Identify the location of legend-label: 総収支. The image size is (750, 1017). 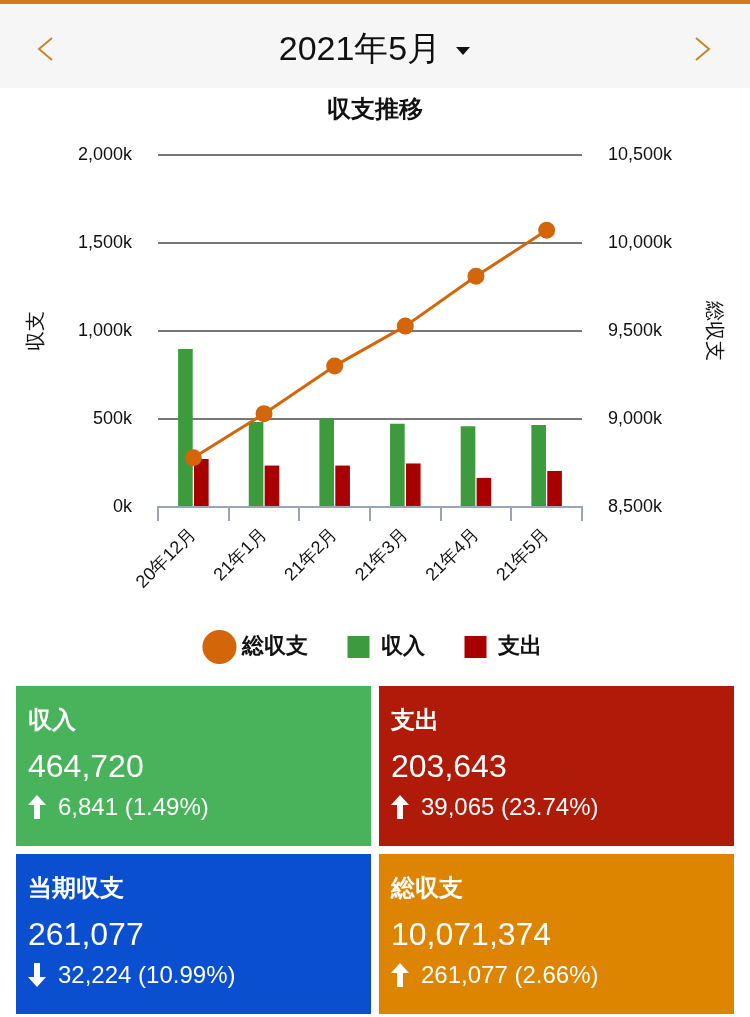
(274, 646).